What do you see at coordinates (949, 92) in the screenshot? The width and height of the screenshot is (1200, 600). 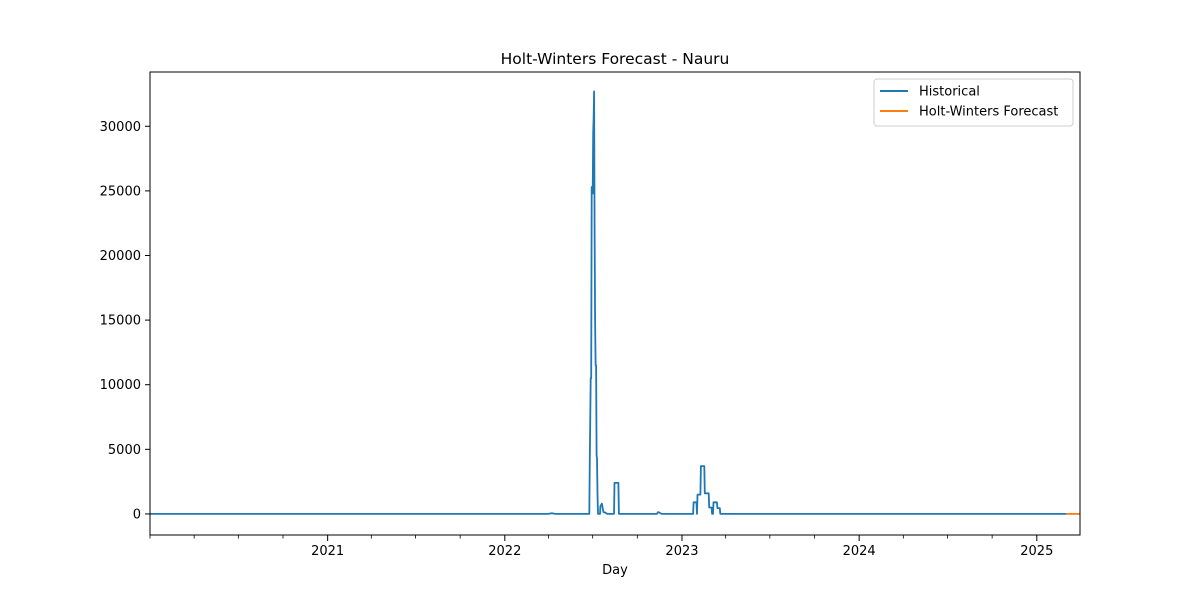 I see `legend-label-0: Historical` at bounding box center [949, 92].